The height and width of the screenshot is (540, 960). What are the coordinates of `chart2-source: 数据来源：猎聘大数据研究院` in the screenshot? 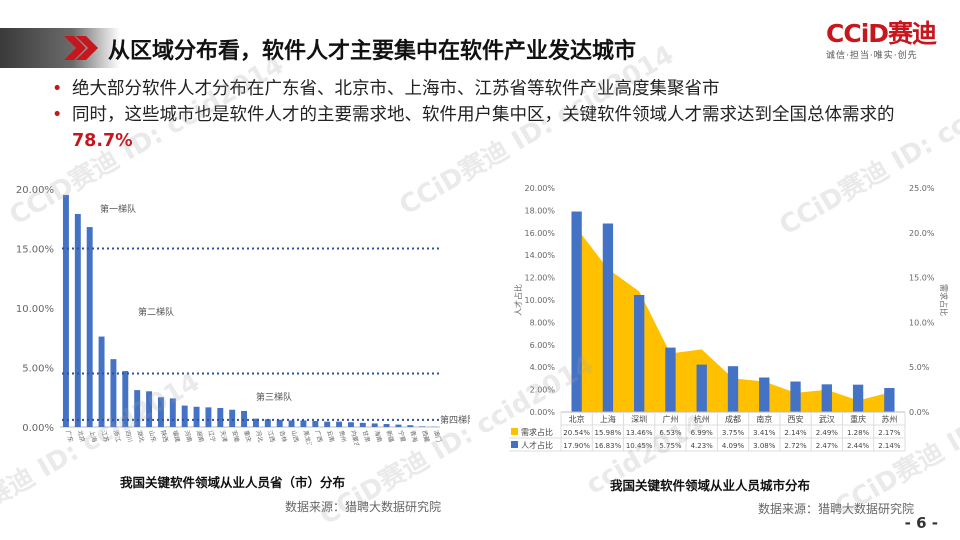 It's located at (836, 509).